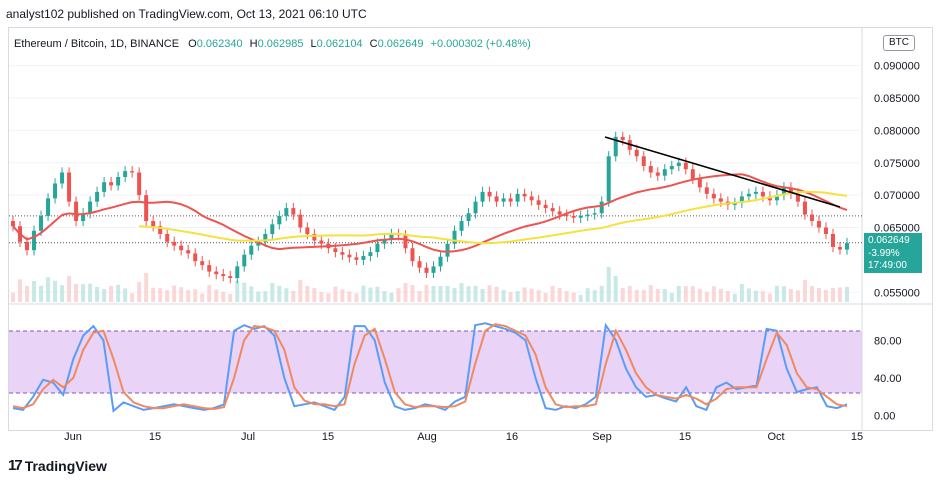 Image resolution: width=941 pixels, height=484 pixels. I want to click on ma-fast-line, so click(430, 213).